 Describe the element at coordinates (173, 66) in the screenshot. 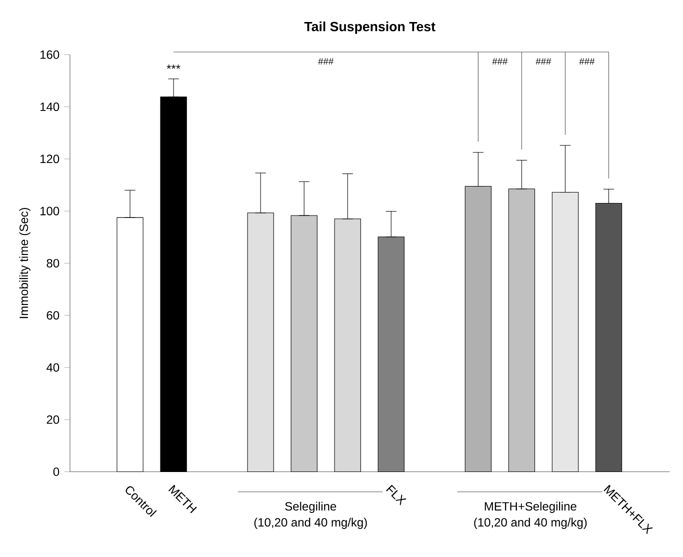

I see `annotation: ***` at that location.